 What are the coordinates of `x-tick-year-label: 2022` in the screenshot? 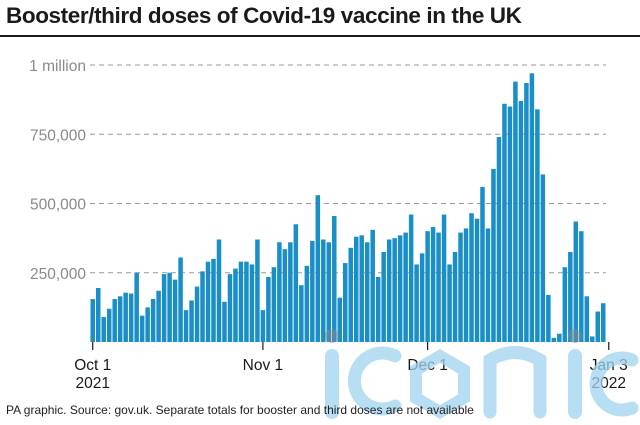 It's located at (609, 383).